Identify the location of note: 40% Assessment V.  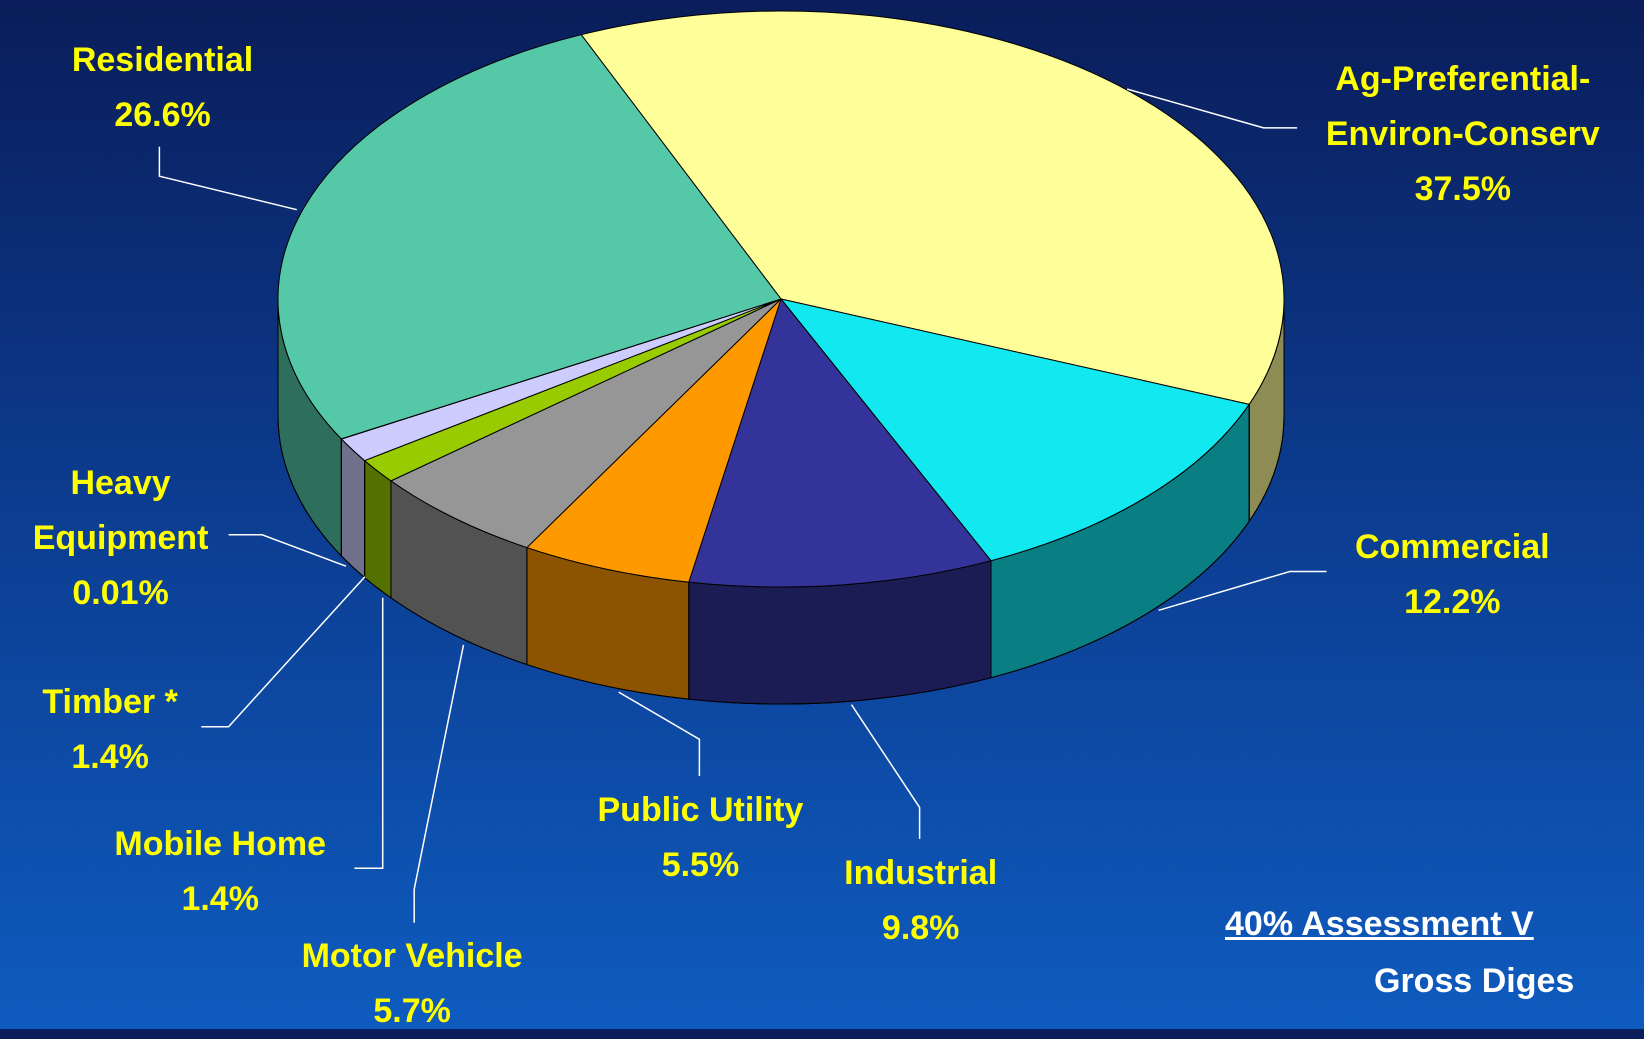
(1379, 924).